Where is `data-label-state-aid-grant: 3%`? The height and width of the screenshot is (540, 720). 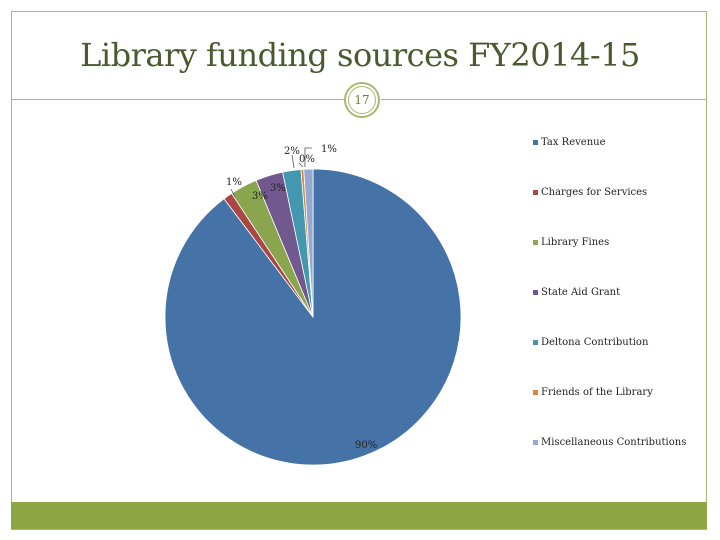 data-label-state-aid-grant: 3% is located at coordinates (278, 188).